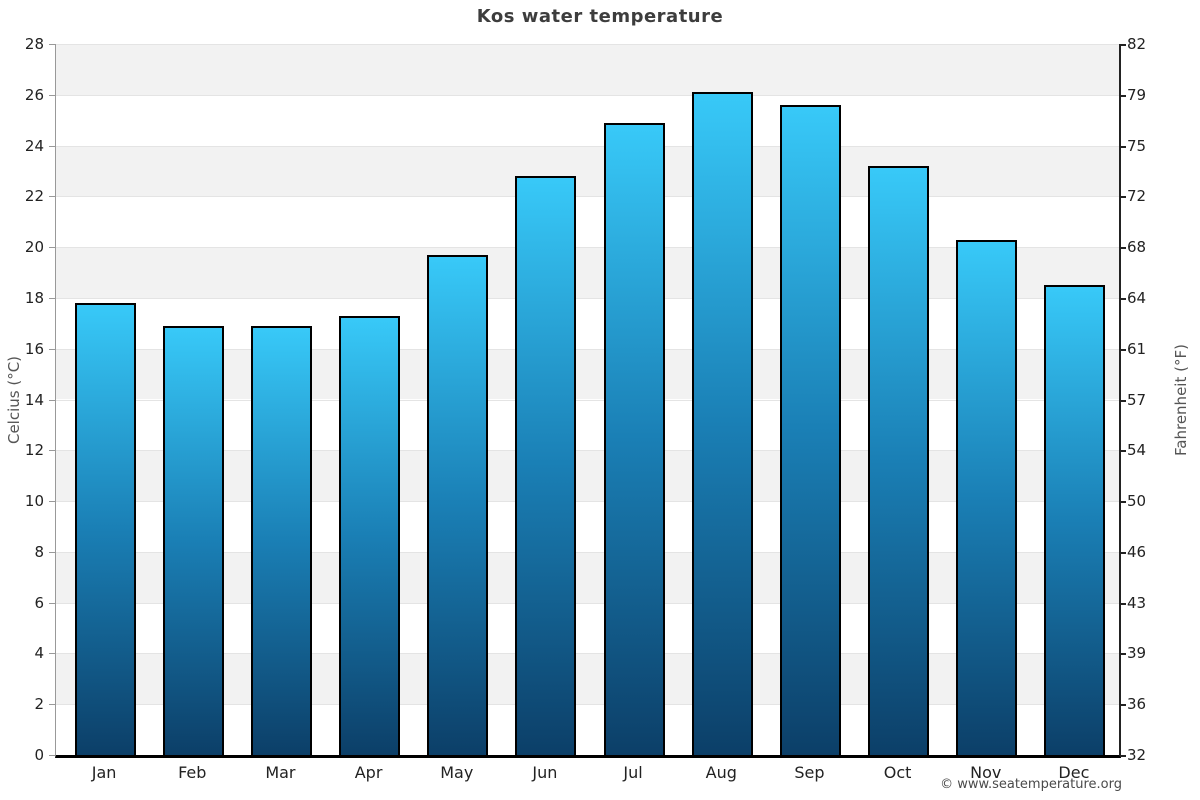  I want to click on x-tick-label-feb: Feb, so click(192, 772).